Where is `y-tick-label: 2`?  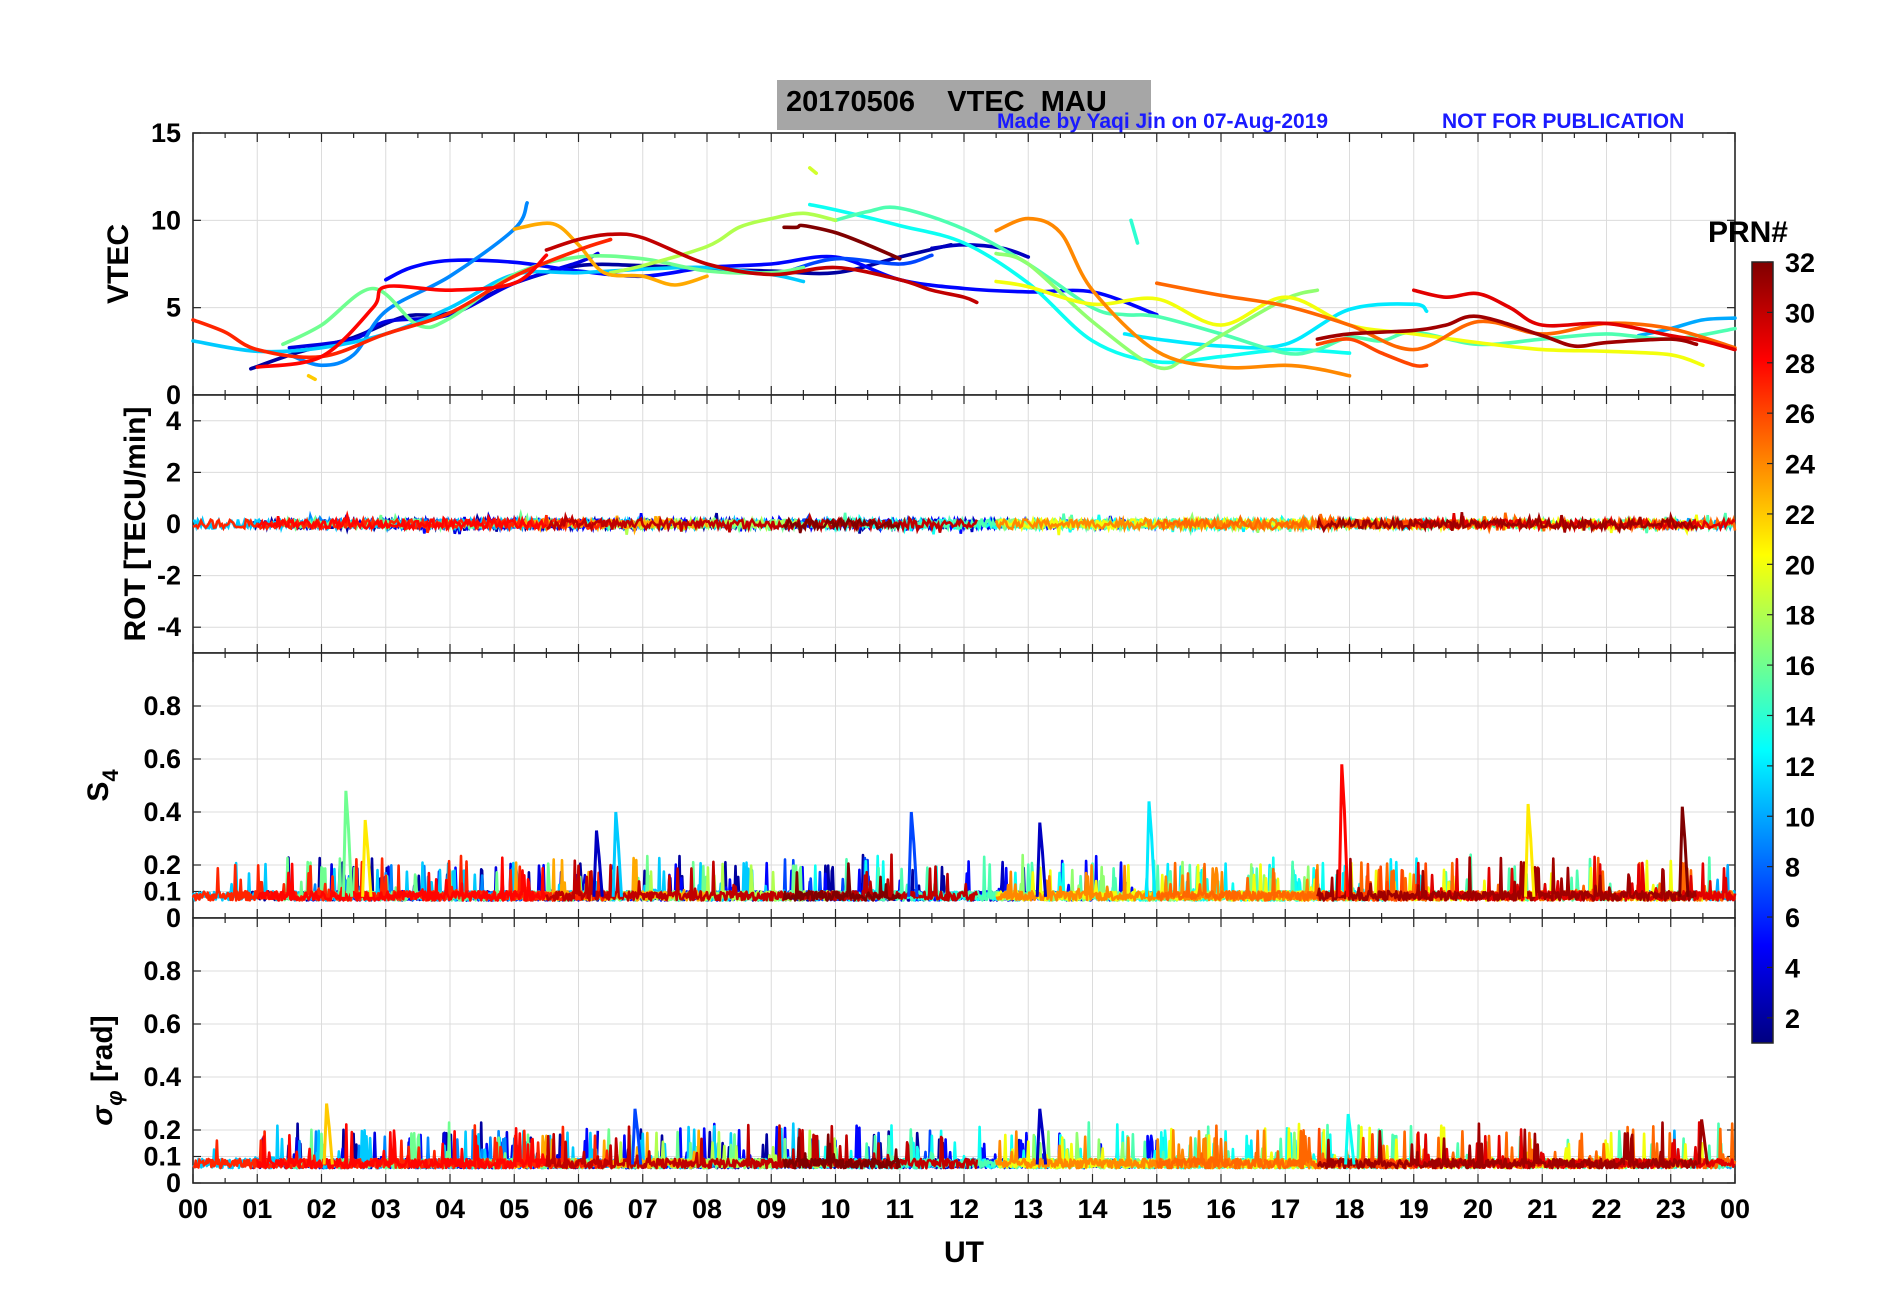 y-tick-label: 2 is located at coordinates (173, 472).